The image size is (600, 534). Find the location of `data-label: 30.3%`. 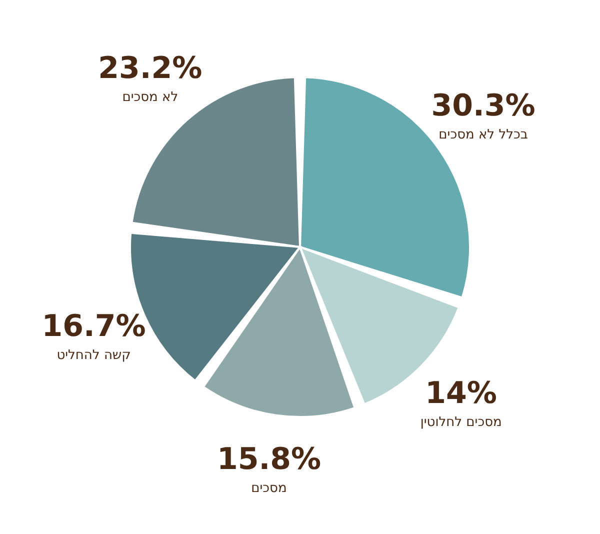

data-label: 30.3% is located at coordinates (483, 106).